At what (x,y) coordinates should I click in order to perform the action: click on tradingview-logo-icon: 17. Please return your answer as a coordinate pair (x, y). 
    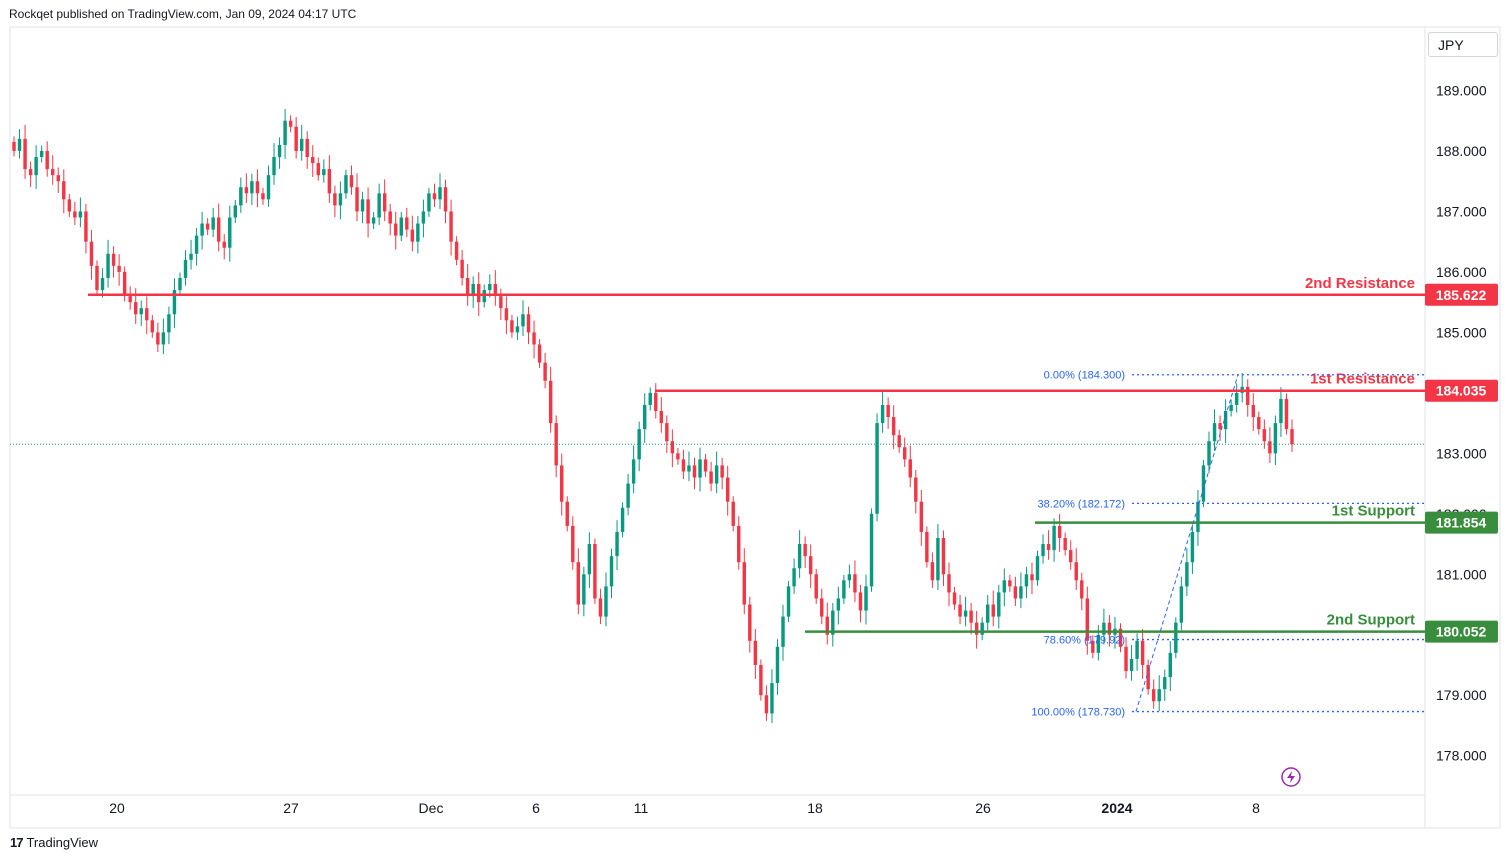
    Looking at the image, I should click on (17, 842).